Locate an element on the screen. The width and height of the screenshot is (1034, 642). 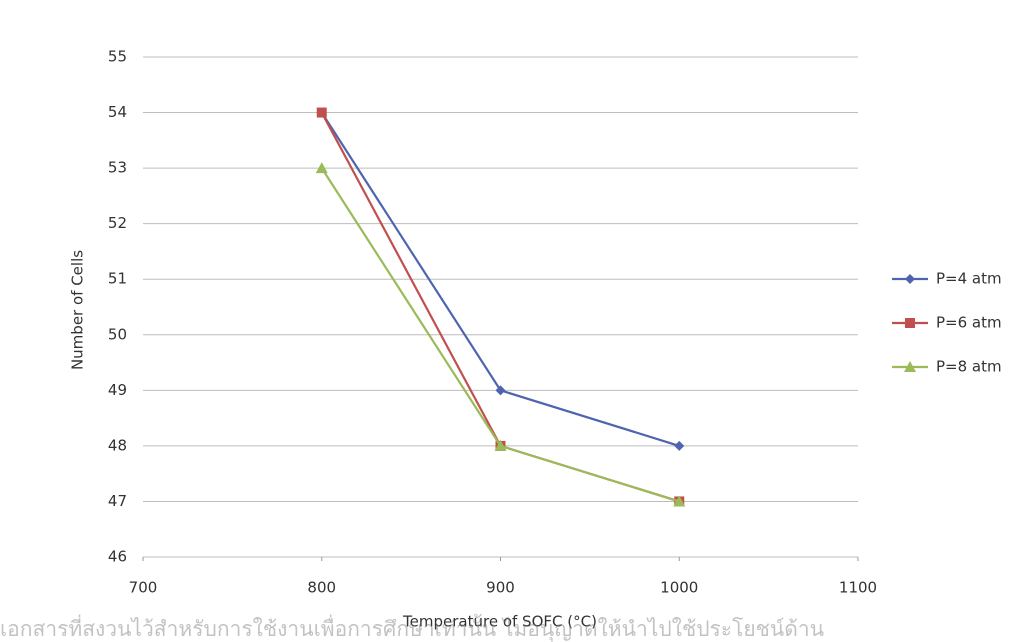
y-tick-label: 48 is located at coordinates (117, 445).